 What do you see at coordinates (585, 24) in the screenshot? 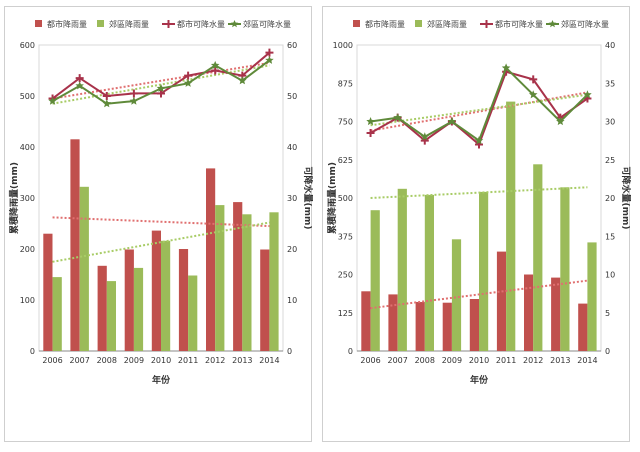
I see `legend-entry: 郊區可降水量` at bounding box center [585, 24].